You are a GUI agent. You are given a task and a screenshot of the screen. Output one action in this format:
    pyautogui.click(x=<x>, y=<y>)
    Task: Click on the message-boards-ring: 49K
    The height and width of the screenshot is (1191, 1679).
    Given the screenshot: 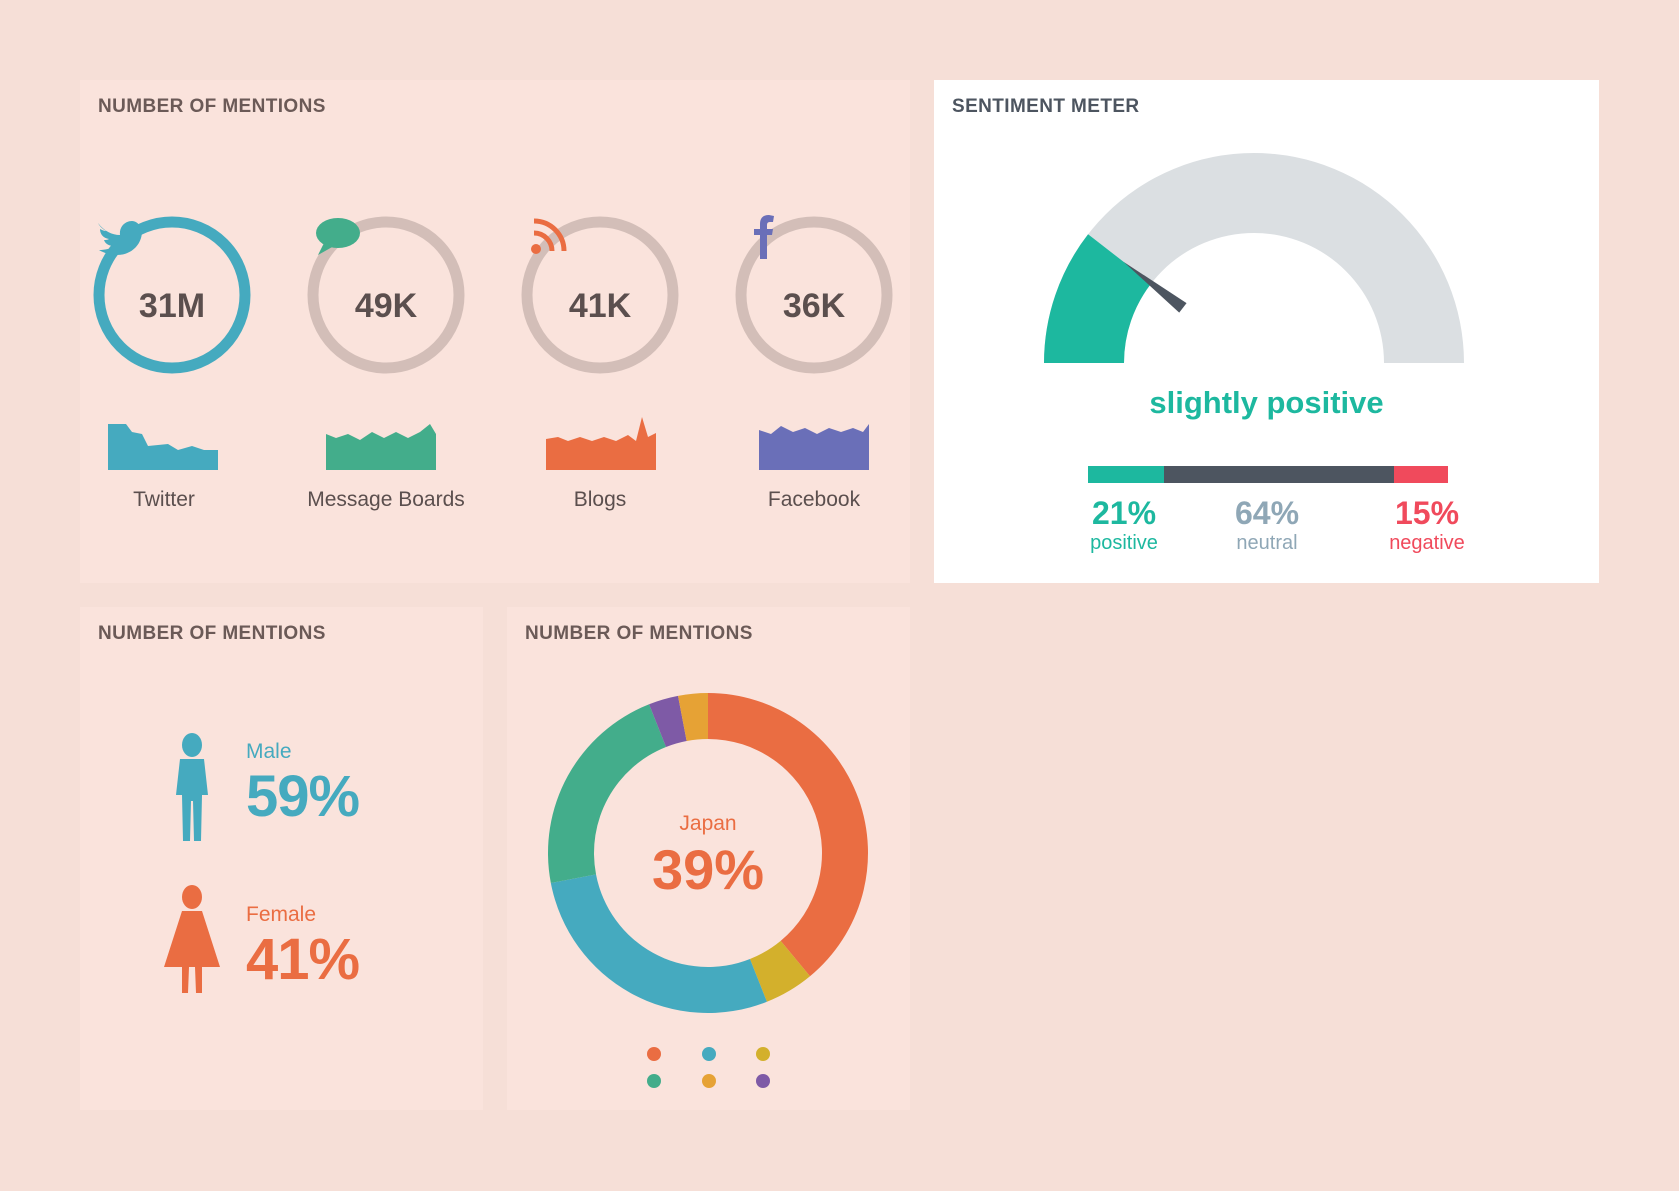 What is the action you would take?
    pyautogui.click(x=386, y=295)
    